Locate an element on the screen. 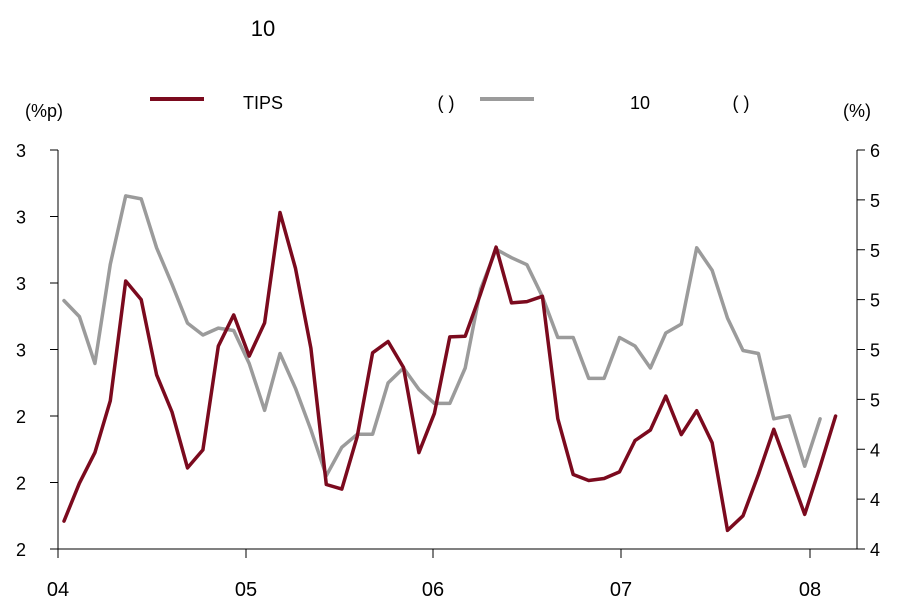  legend: TIPS ( ) 10 ( ) is located at coordinates (450, 103).